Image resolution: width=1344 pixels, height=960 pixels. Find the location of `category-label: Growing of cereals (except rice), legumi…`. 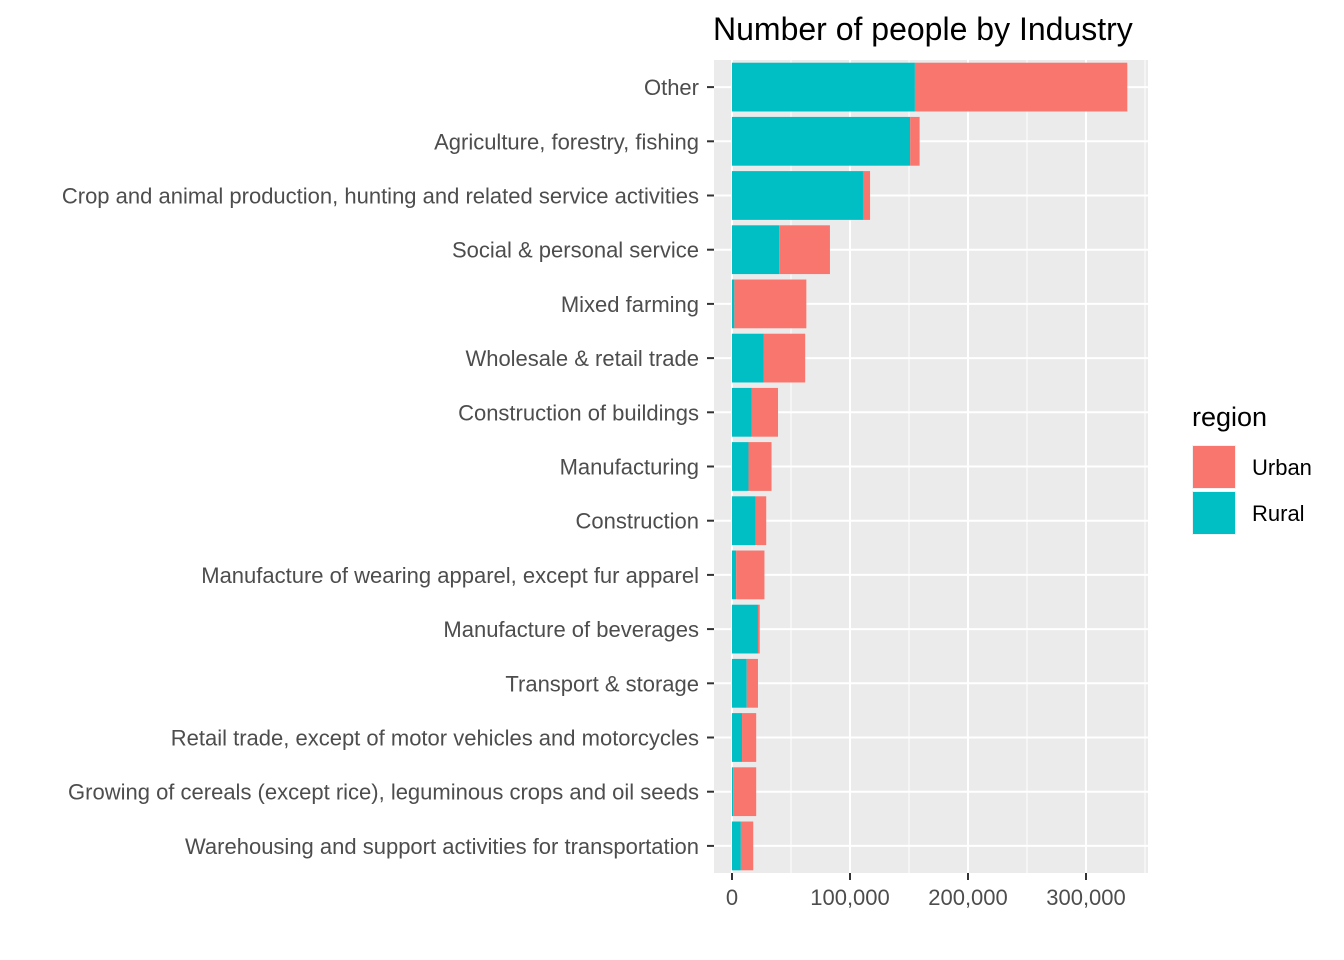

category-label: Growing of cereals (except rice), legumi… is located at coordinates (383, 792).